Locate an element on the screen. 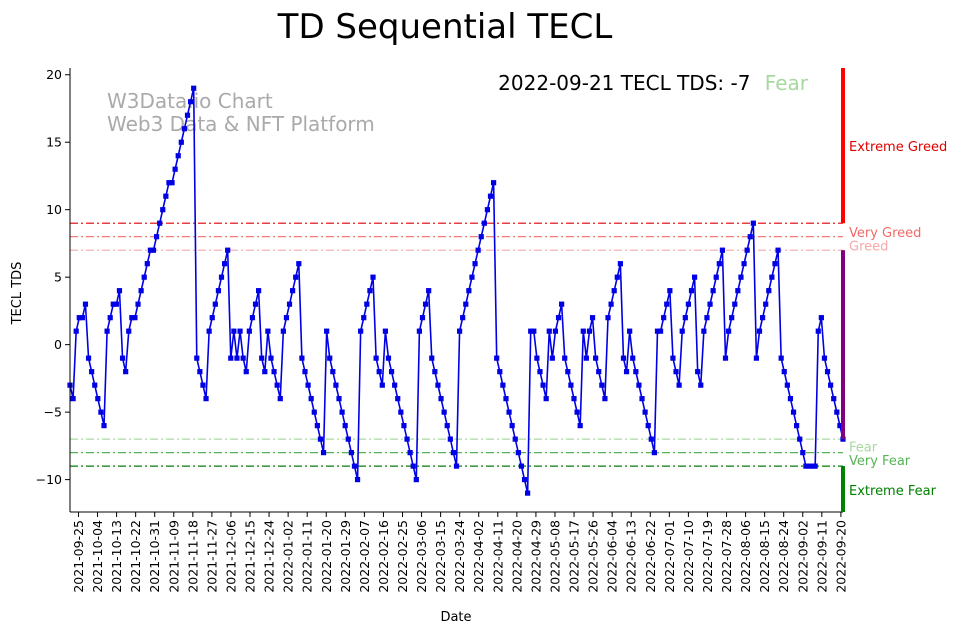 This screenshot has width=962, height=633. x-tick-label: 2022-07-10 is located at coordinates (688, 556).